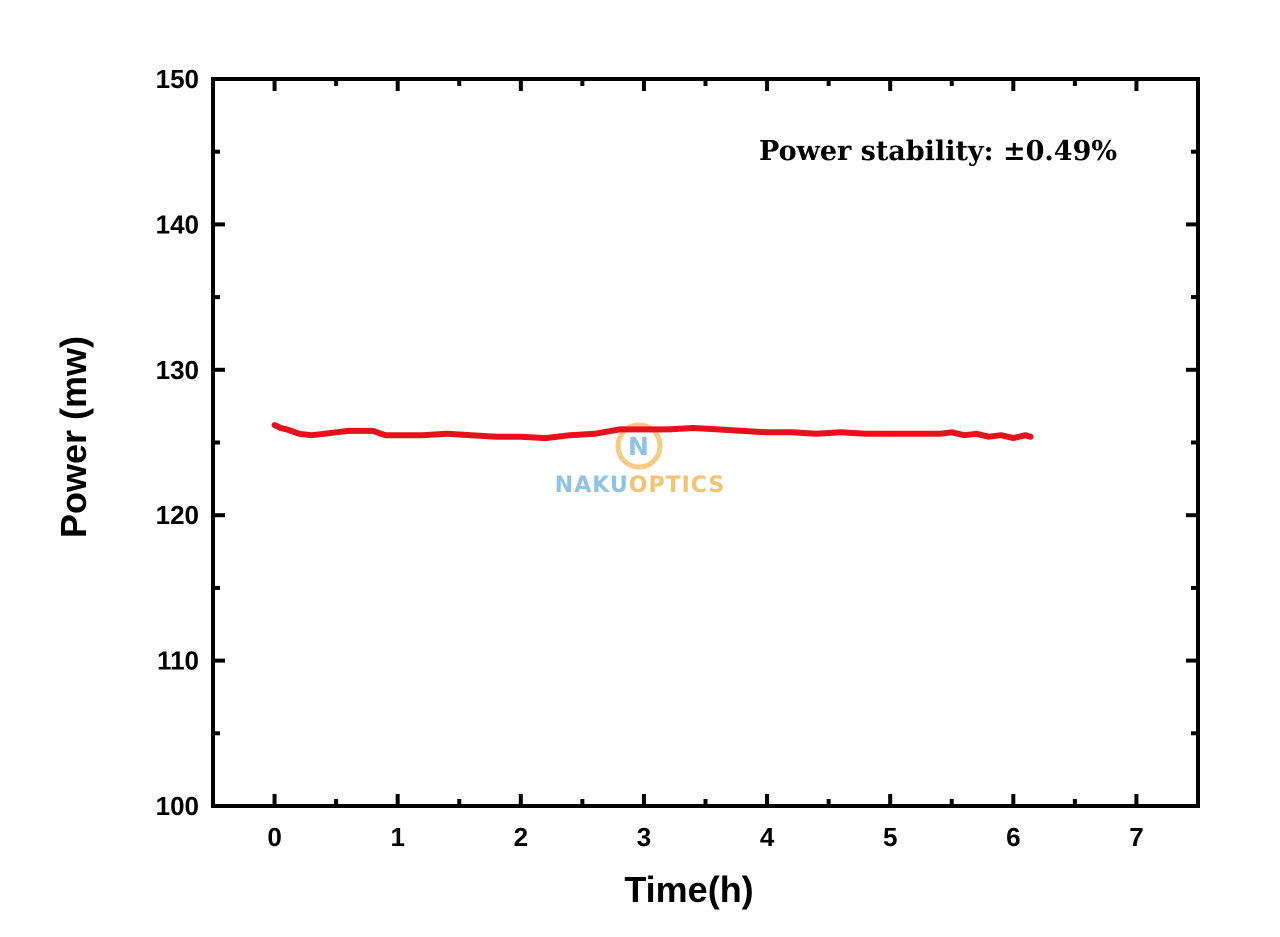  I want to click on x-tick-label: 1, so click(397, 837).